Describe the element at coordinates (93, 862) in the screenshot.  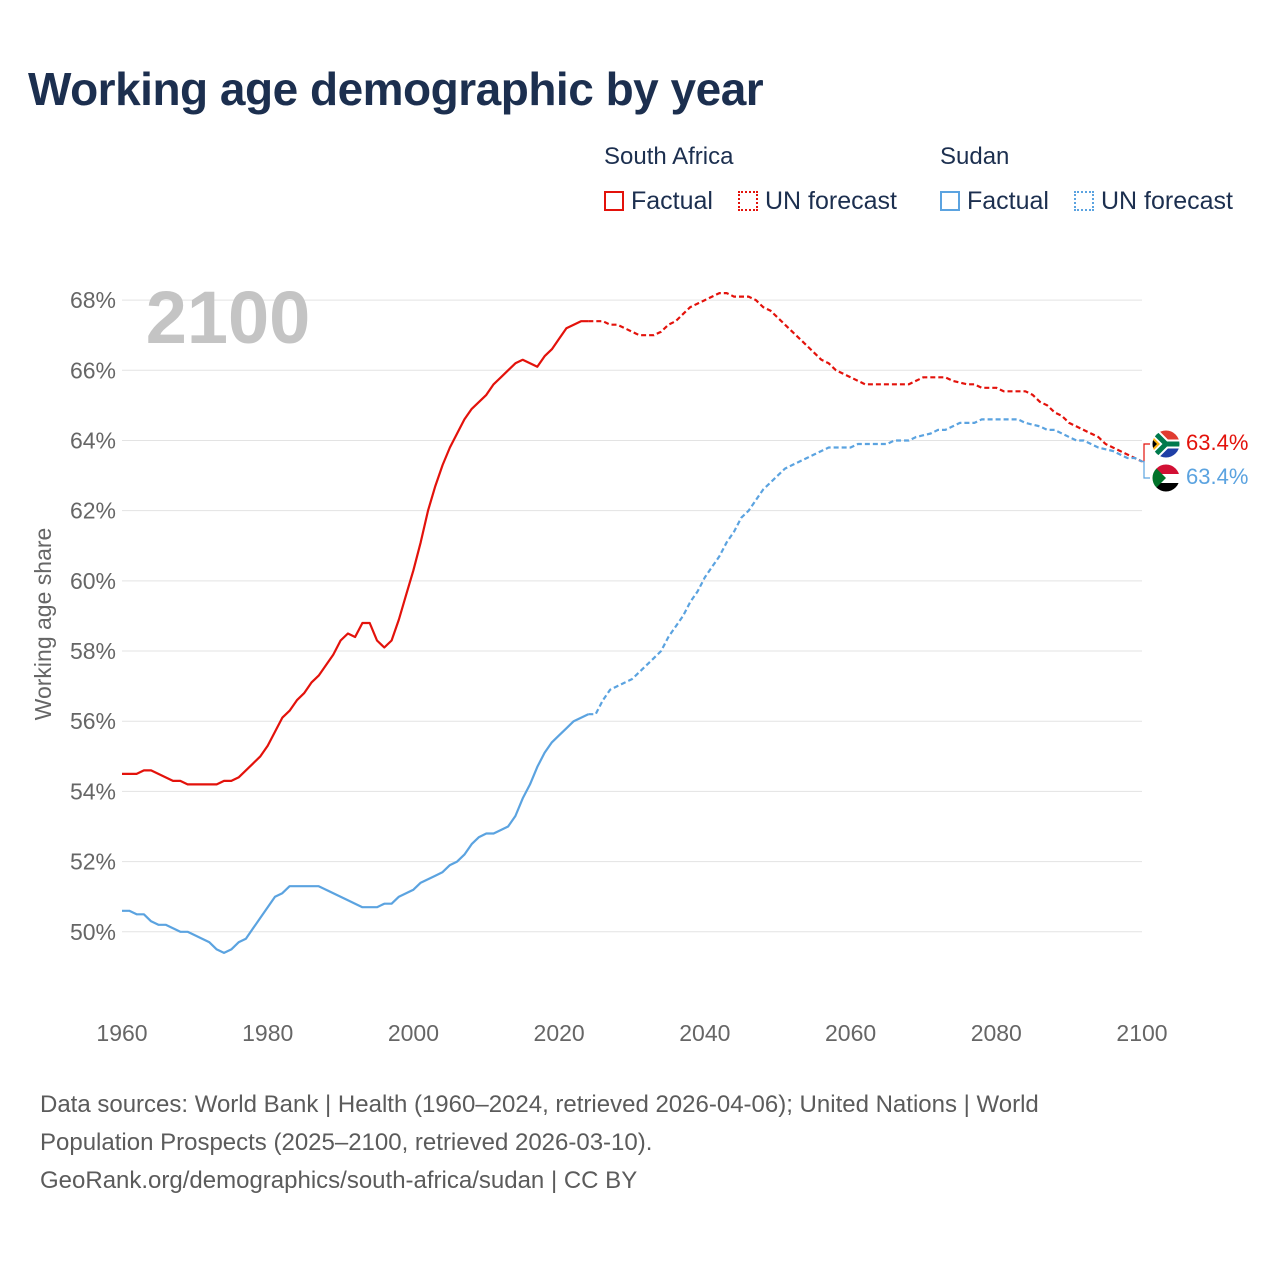
I see `y-tick-label: 52%` at that location.